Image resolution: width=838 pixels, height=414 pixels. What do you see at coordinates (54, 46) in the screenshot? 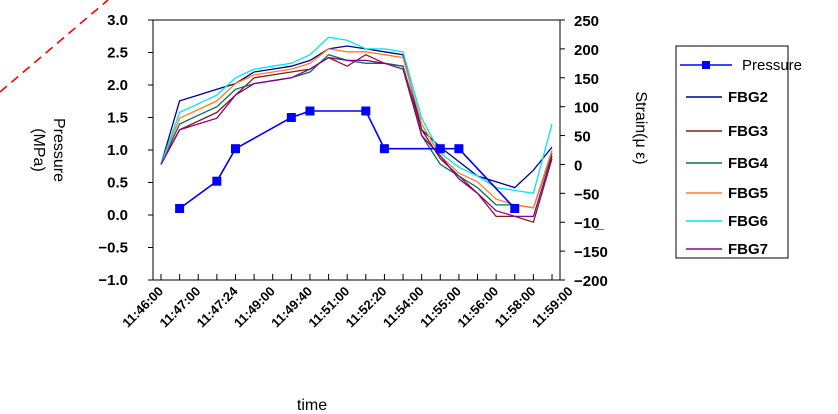
I see `dashed-annotation-line` at bounding box center [54, 46].